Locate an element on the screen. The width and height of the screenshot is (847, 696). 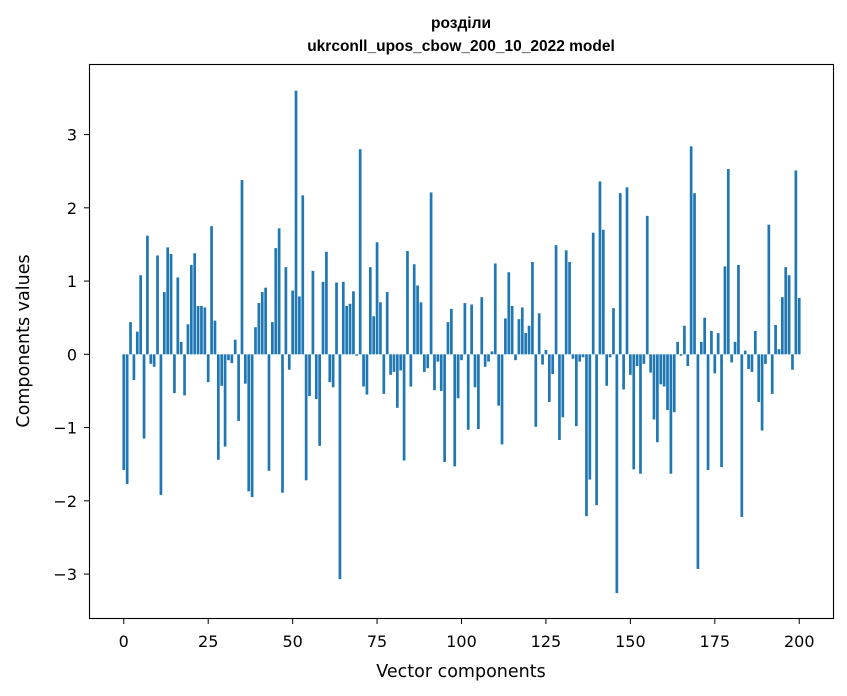
y-tick-label: −2 is located at coordinates (65, 501).